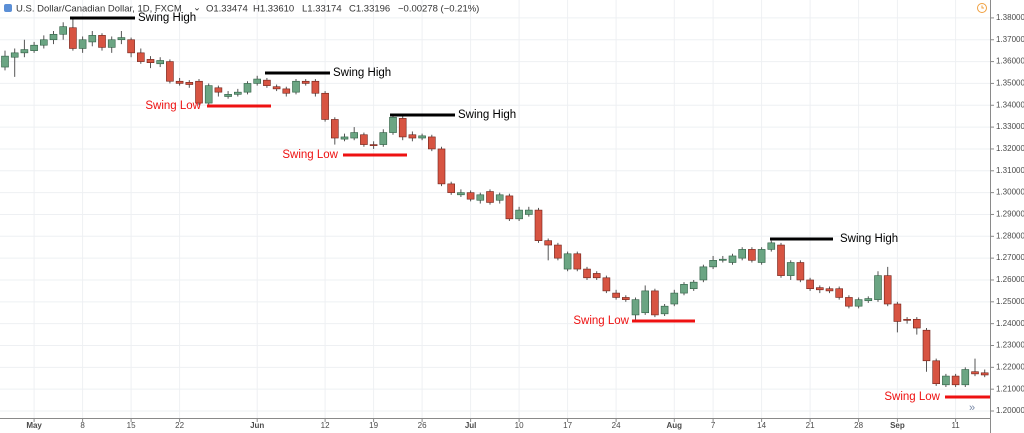 The width and height of the screenshot is (1024, 433). What do you see at coordinates (1010, 345) in the screenshot?
I see `y-tick-label: 1.23000` at bounding box center [1010, 345].